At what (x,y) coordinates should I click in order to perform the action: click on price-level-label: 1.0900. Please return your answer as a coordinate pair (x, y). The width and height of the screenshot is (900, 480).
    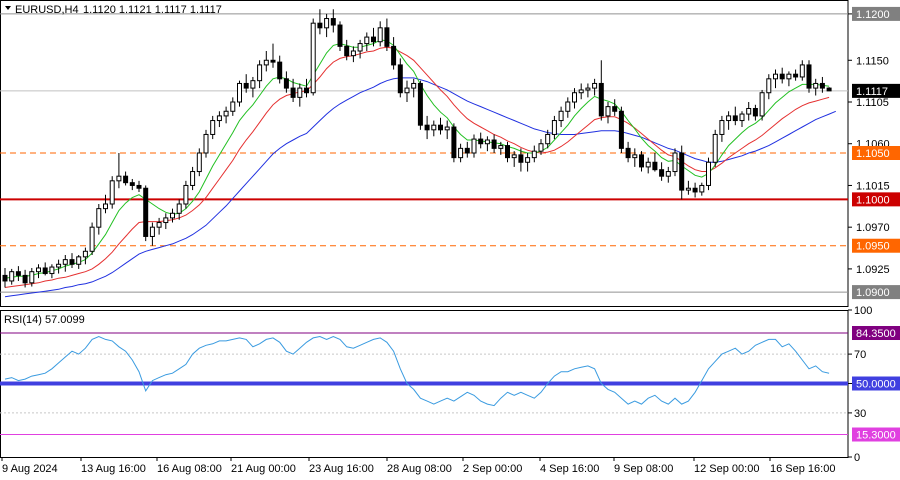
    Looking at the image, I should click on (873, 293).